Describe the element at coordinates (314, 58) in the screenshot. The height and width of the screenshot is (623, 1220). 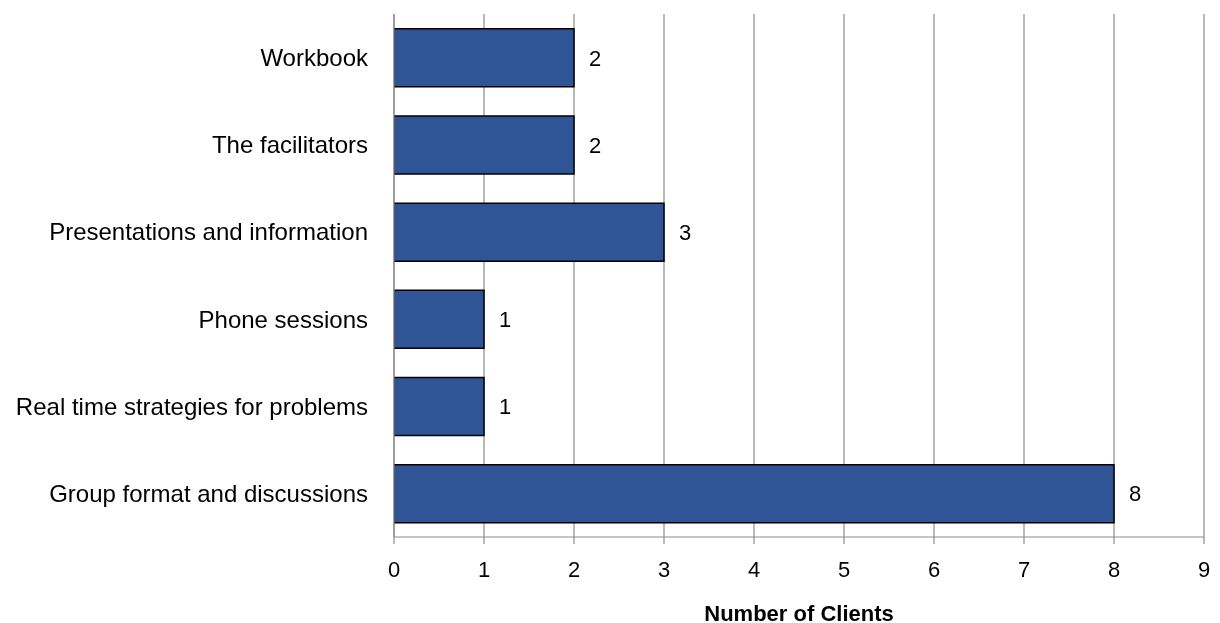
I see `y-tick-label: Workbook` at that location.